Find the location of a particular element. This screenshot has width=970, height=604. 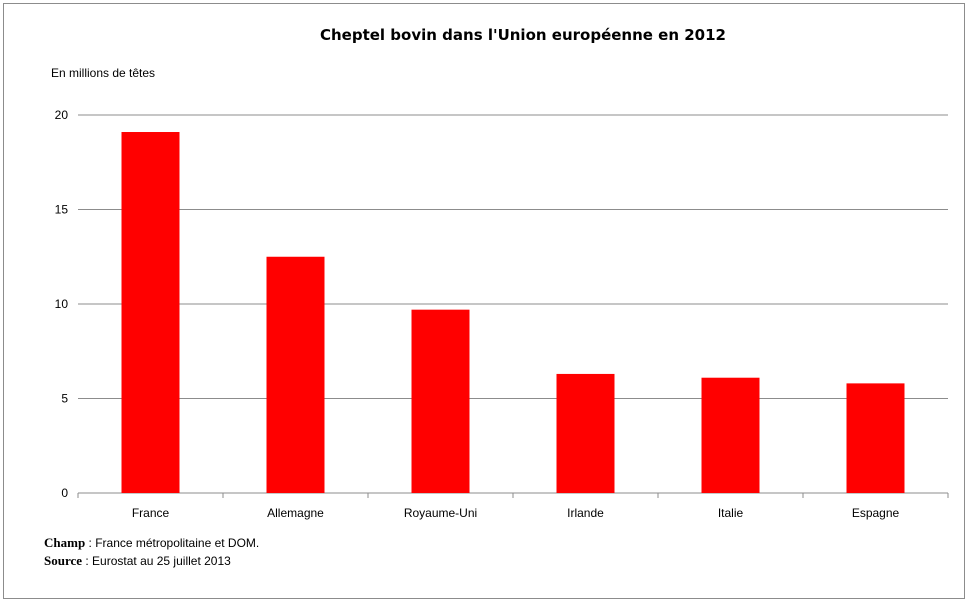

x-tick-label: Irlande is located at coordinates (585, 513).